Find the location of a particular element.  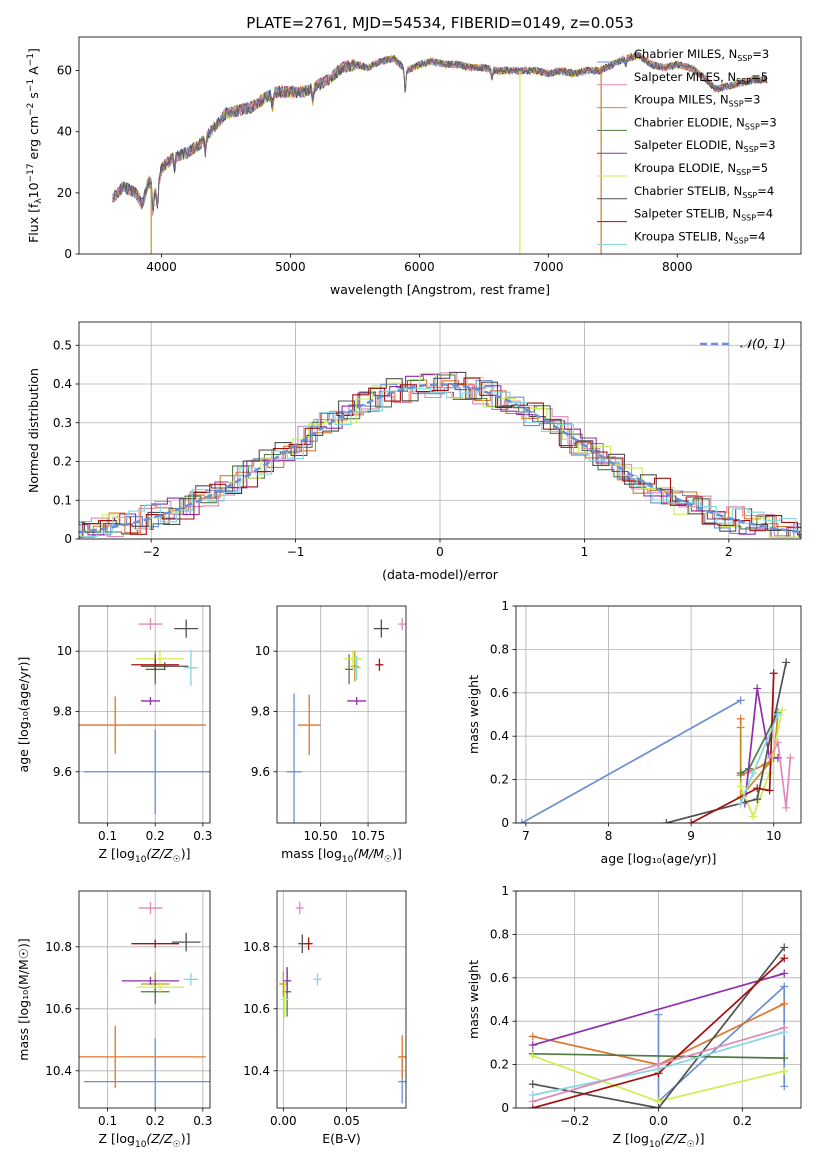

x-tick-label: 10.75 is located at coordinates (368, 836).